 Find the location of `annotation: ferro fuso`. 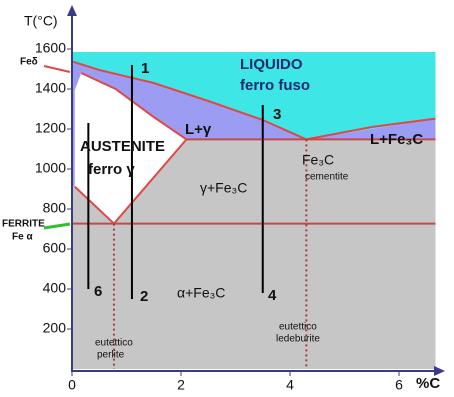

annotation: ferro fuso is located at coordinates (275, 85).